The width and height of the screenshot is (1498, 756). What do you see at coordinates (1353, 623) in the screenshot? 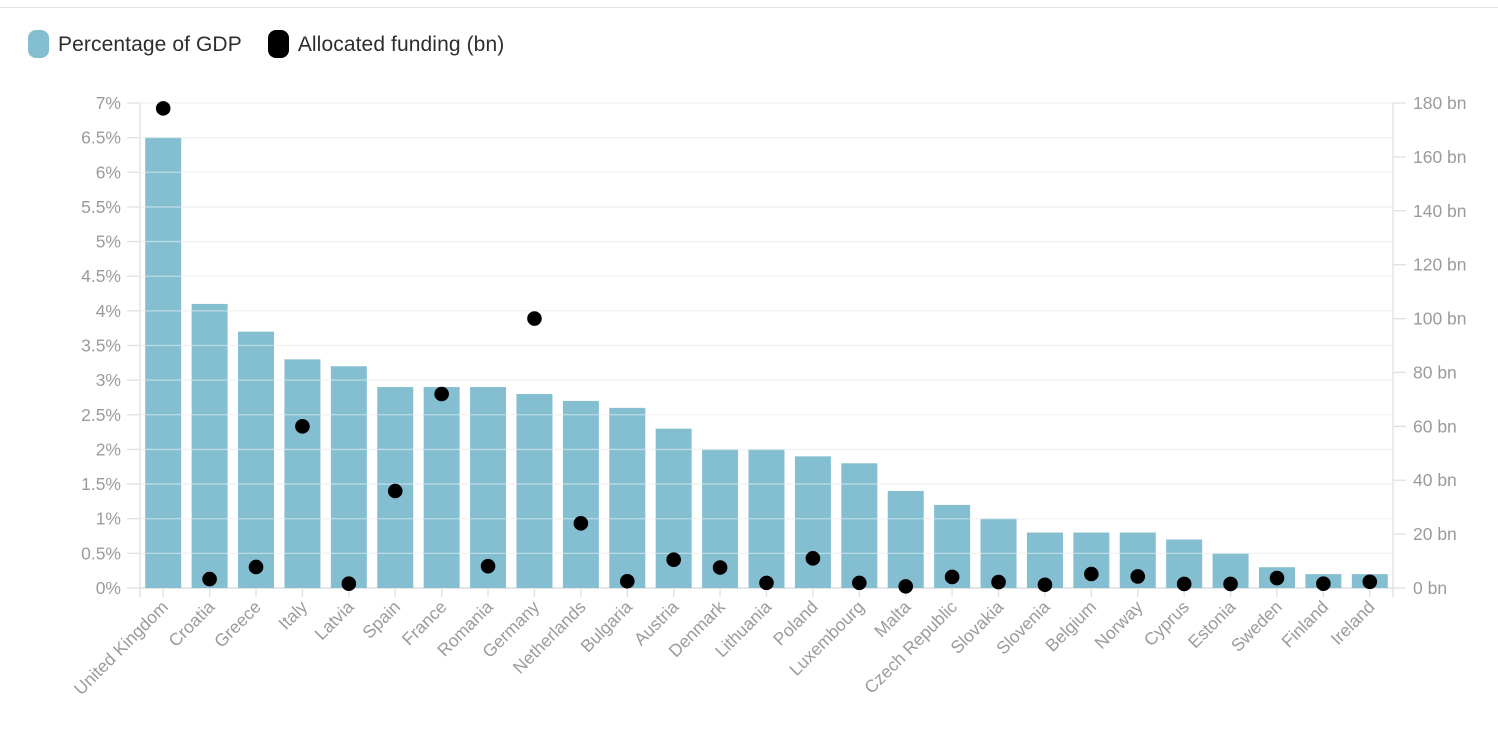
I see `x-axis-label-ireland: Ireland` at bounding box center [1353, 623].